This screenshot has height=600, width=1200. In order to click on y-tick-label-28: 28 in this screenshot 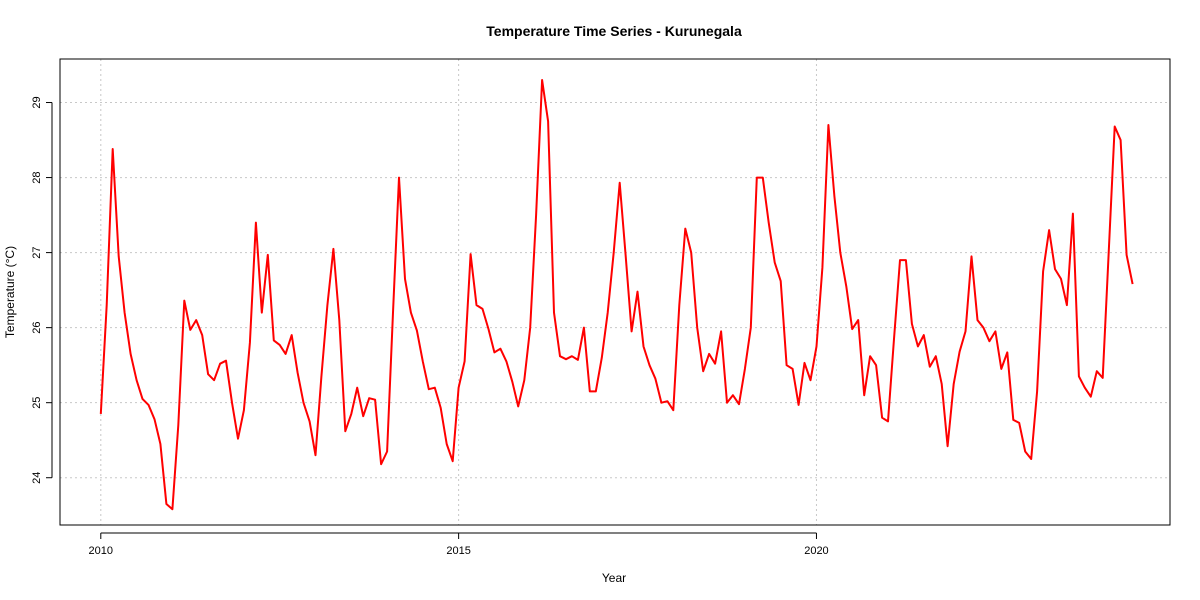, I will do `click(37, 177)`.